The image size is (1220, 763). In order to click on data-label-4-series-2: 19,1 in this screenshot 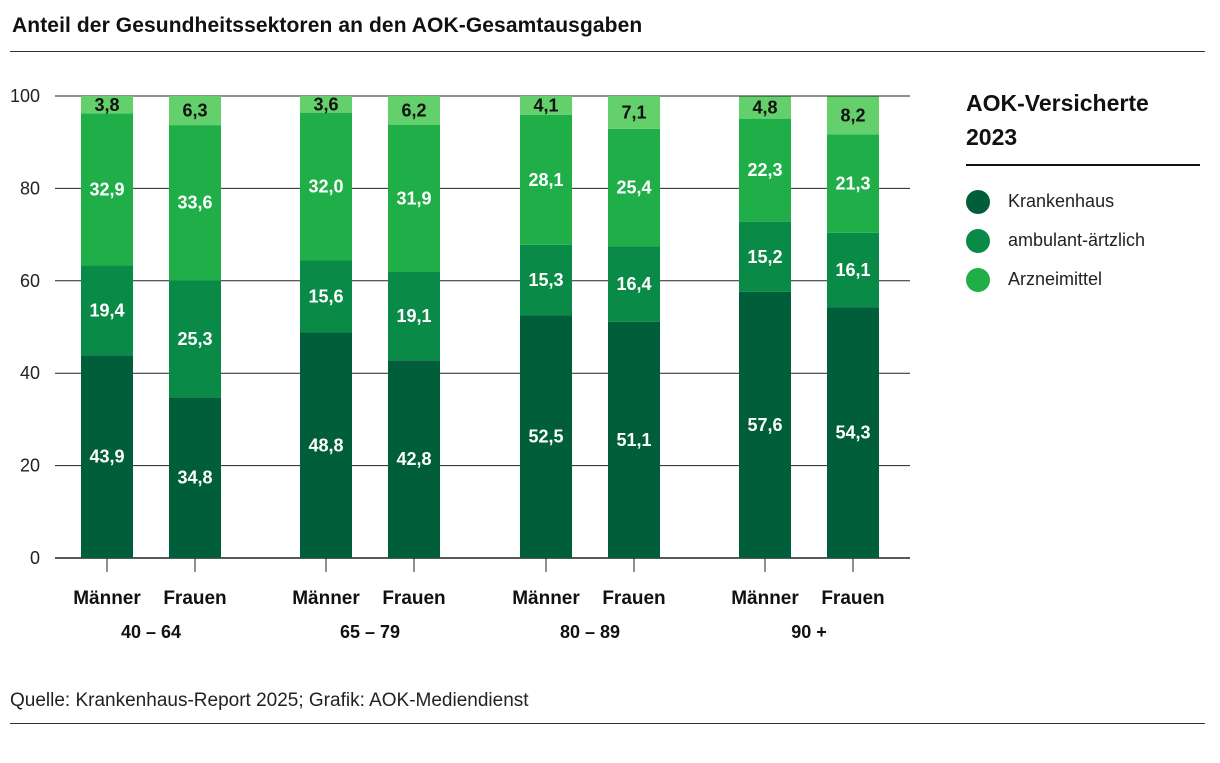, I will do `click(413, 316)`.